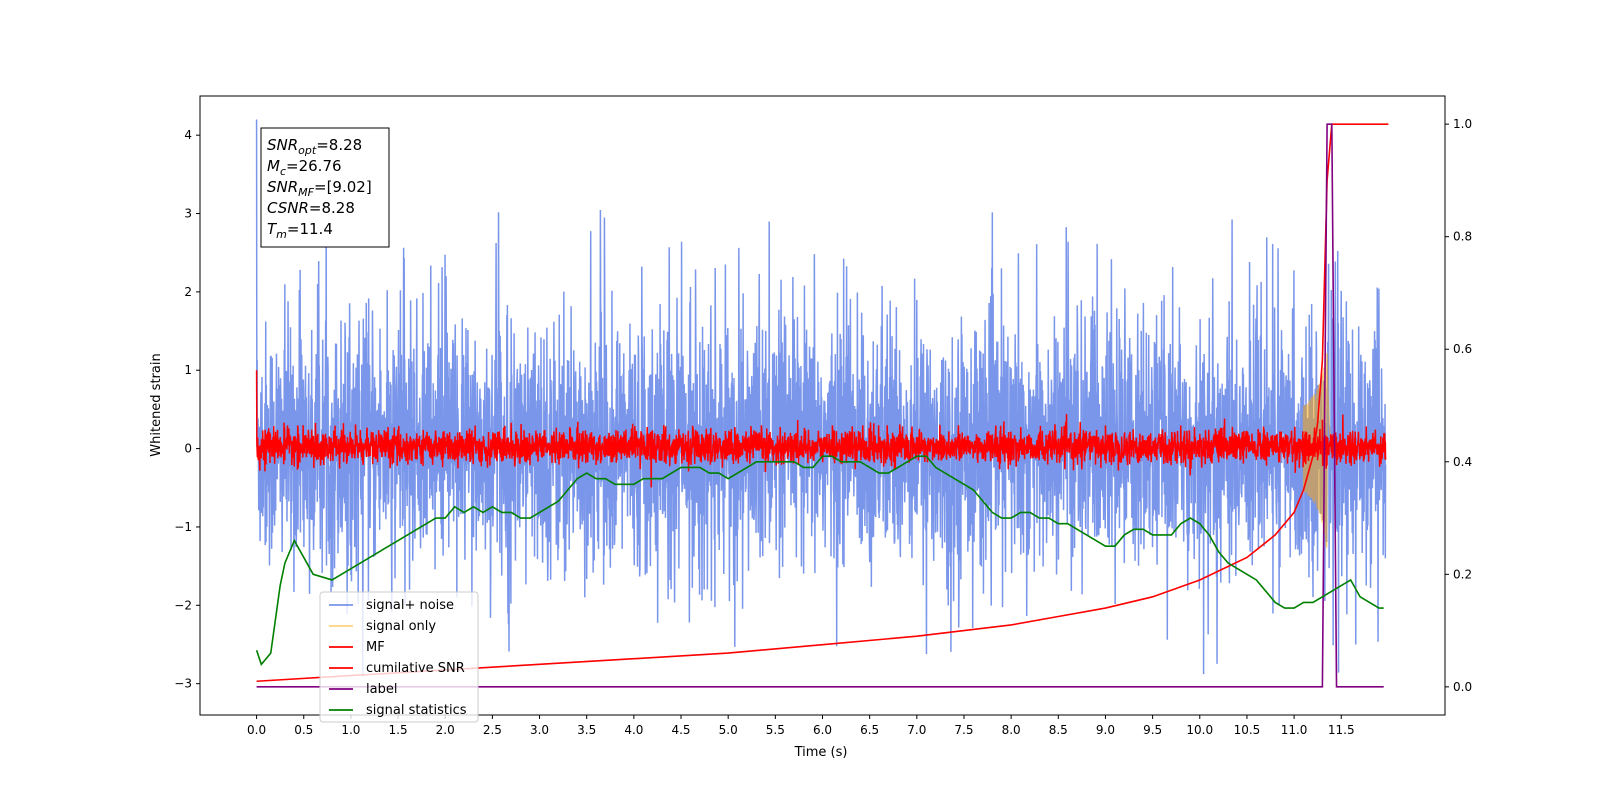 The image size is (1600, 800). Describe the element at coordinates (1458, 405) in the screenshot. I see `y2-axis-ticks: 0.0 0.2 0.4 0.6 0.8 1.0` at that location.